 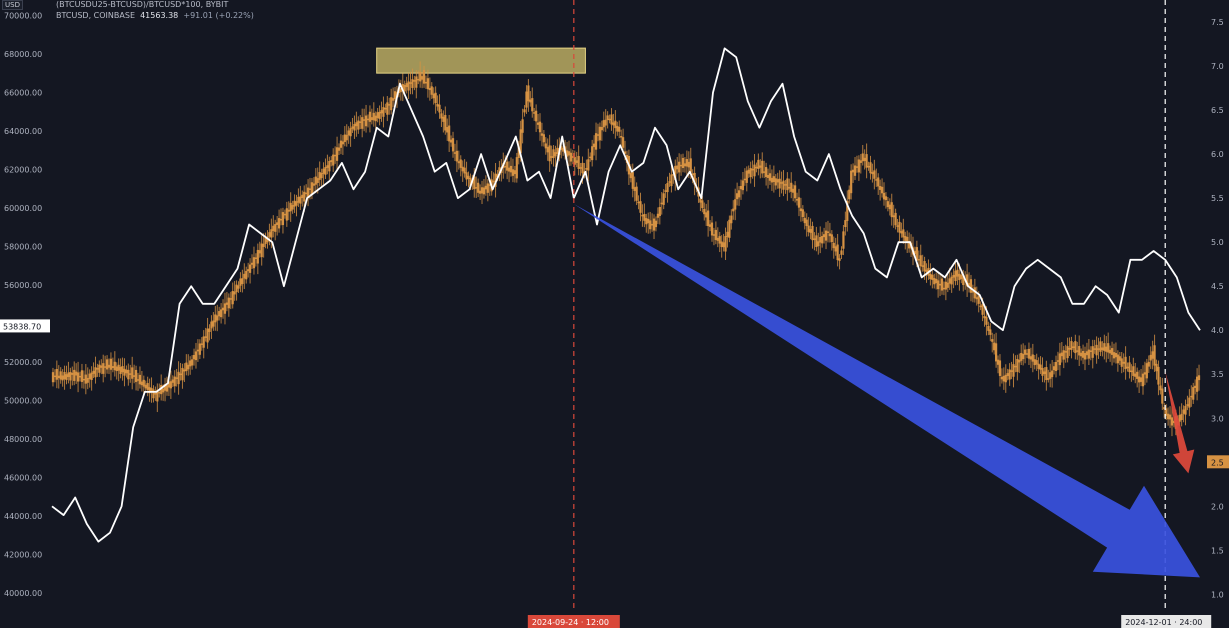 I want to click on symbol-name: BTCUSD, COINBASE, so click(x=95, y=15).